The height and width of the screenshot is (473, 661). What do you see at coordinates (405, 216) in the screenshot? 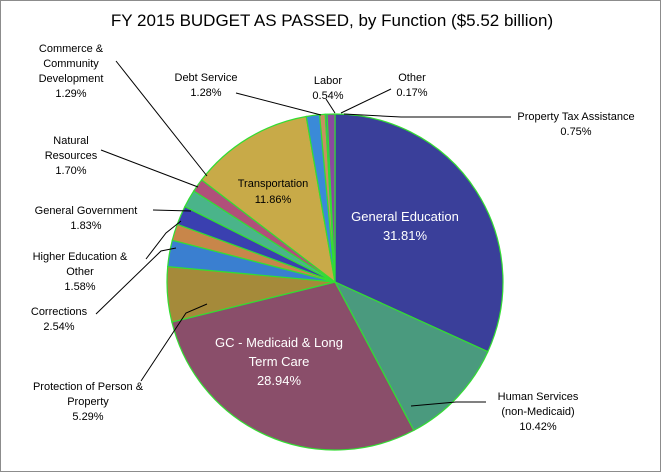
I see `slice-name-label: General Education` at bounding box center [405, 216].